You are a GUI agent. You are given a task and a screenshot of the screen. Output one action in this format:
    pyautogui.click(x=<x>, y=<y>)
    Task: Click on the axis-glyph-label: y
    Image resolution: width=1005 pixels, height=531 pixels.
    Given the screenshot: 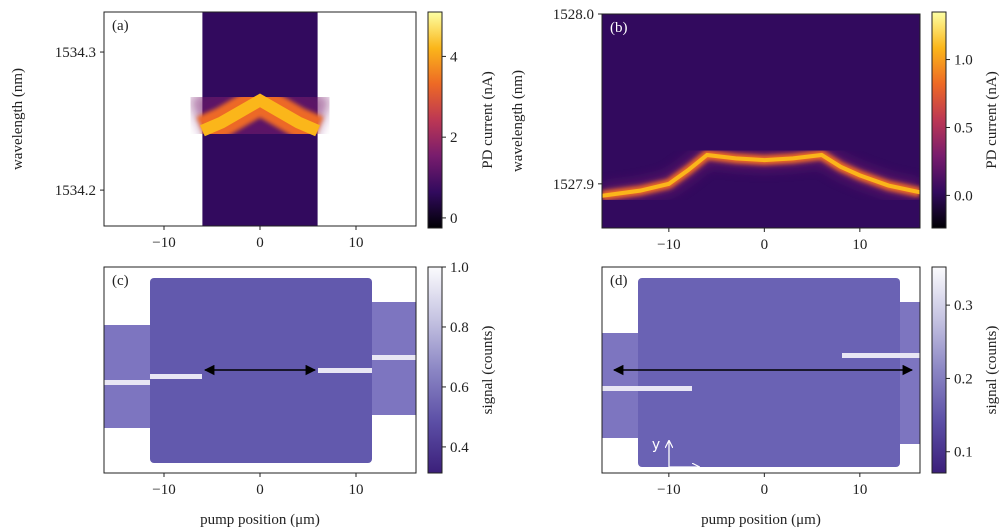 What is the action you would take?
    pyautogui.click(x=656, y=445)
    